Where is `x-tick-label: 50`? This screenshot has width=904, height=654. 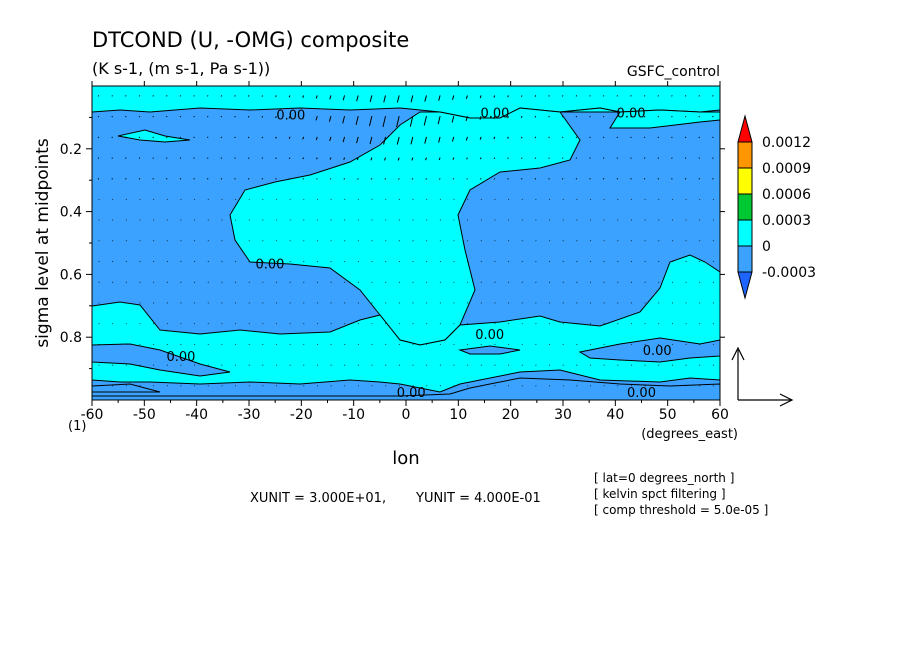 x-tick-label: 50 is located at coordinates (668, 415).